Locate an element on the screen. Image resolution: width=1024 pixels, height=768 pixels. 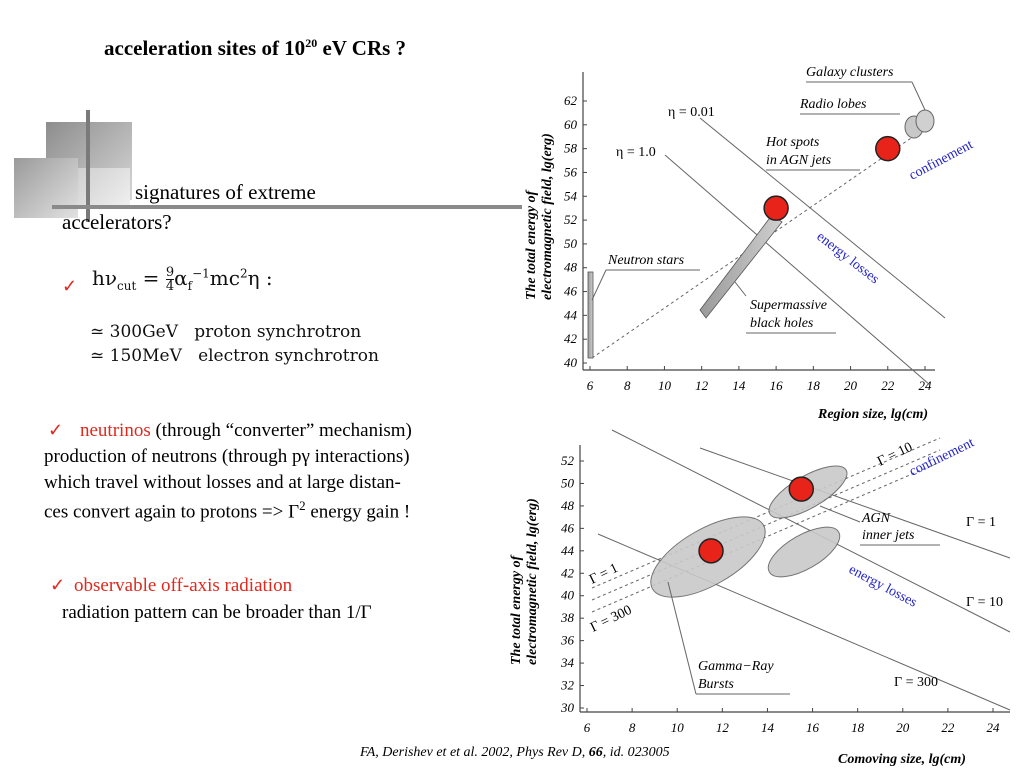
bottom-gamma1-conf-label: Γ = 1 is located at coordinates (604, 574).